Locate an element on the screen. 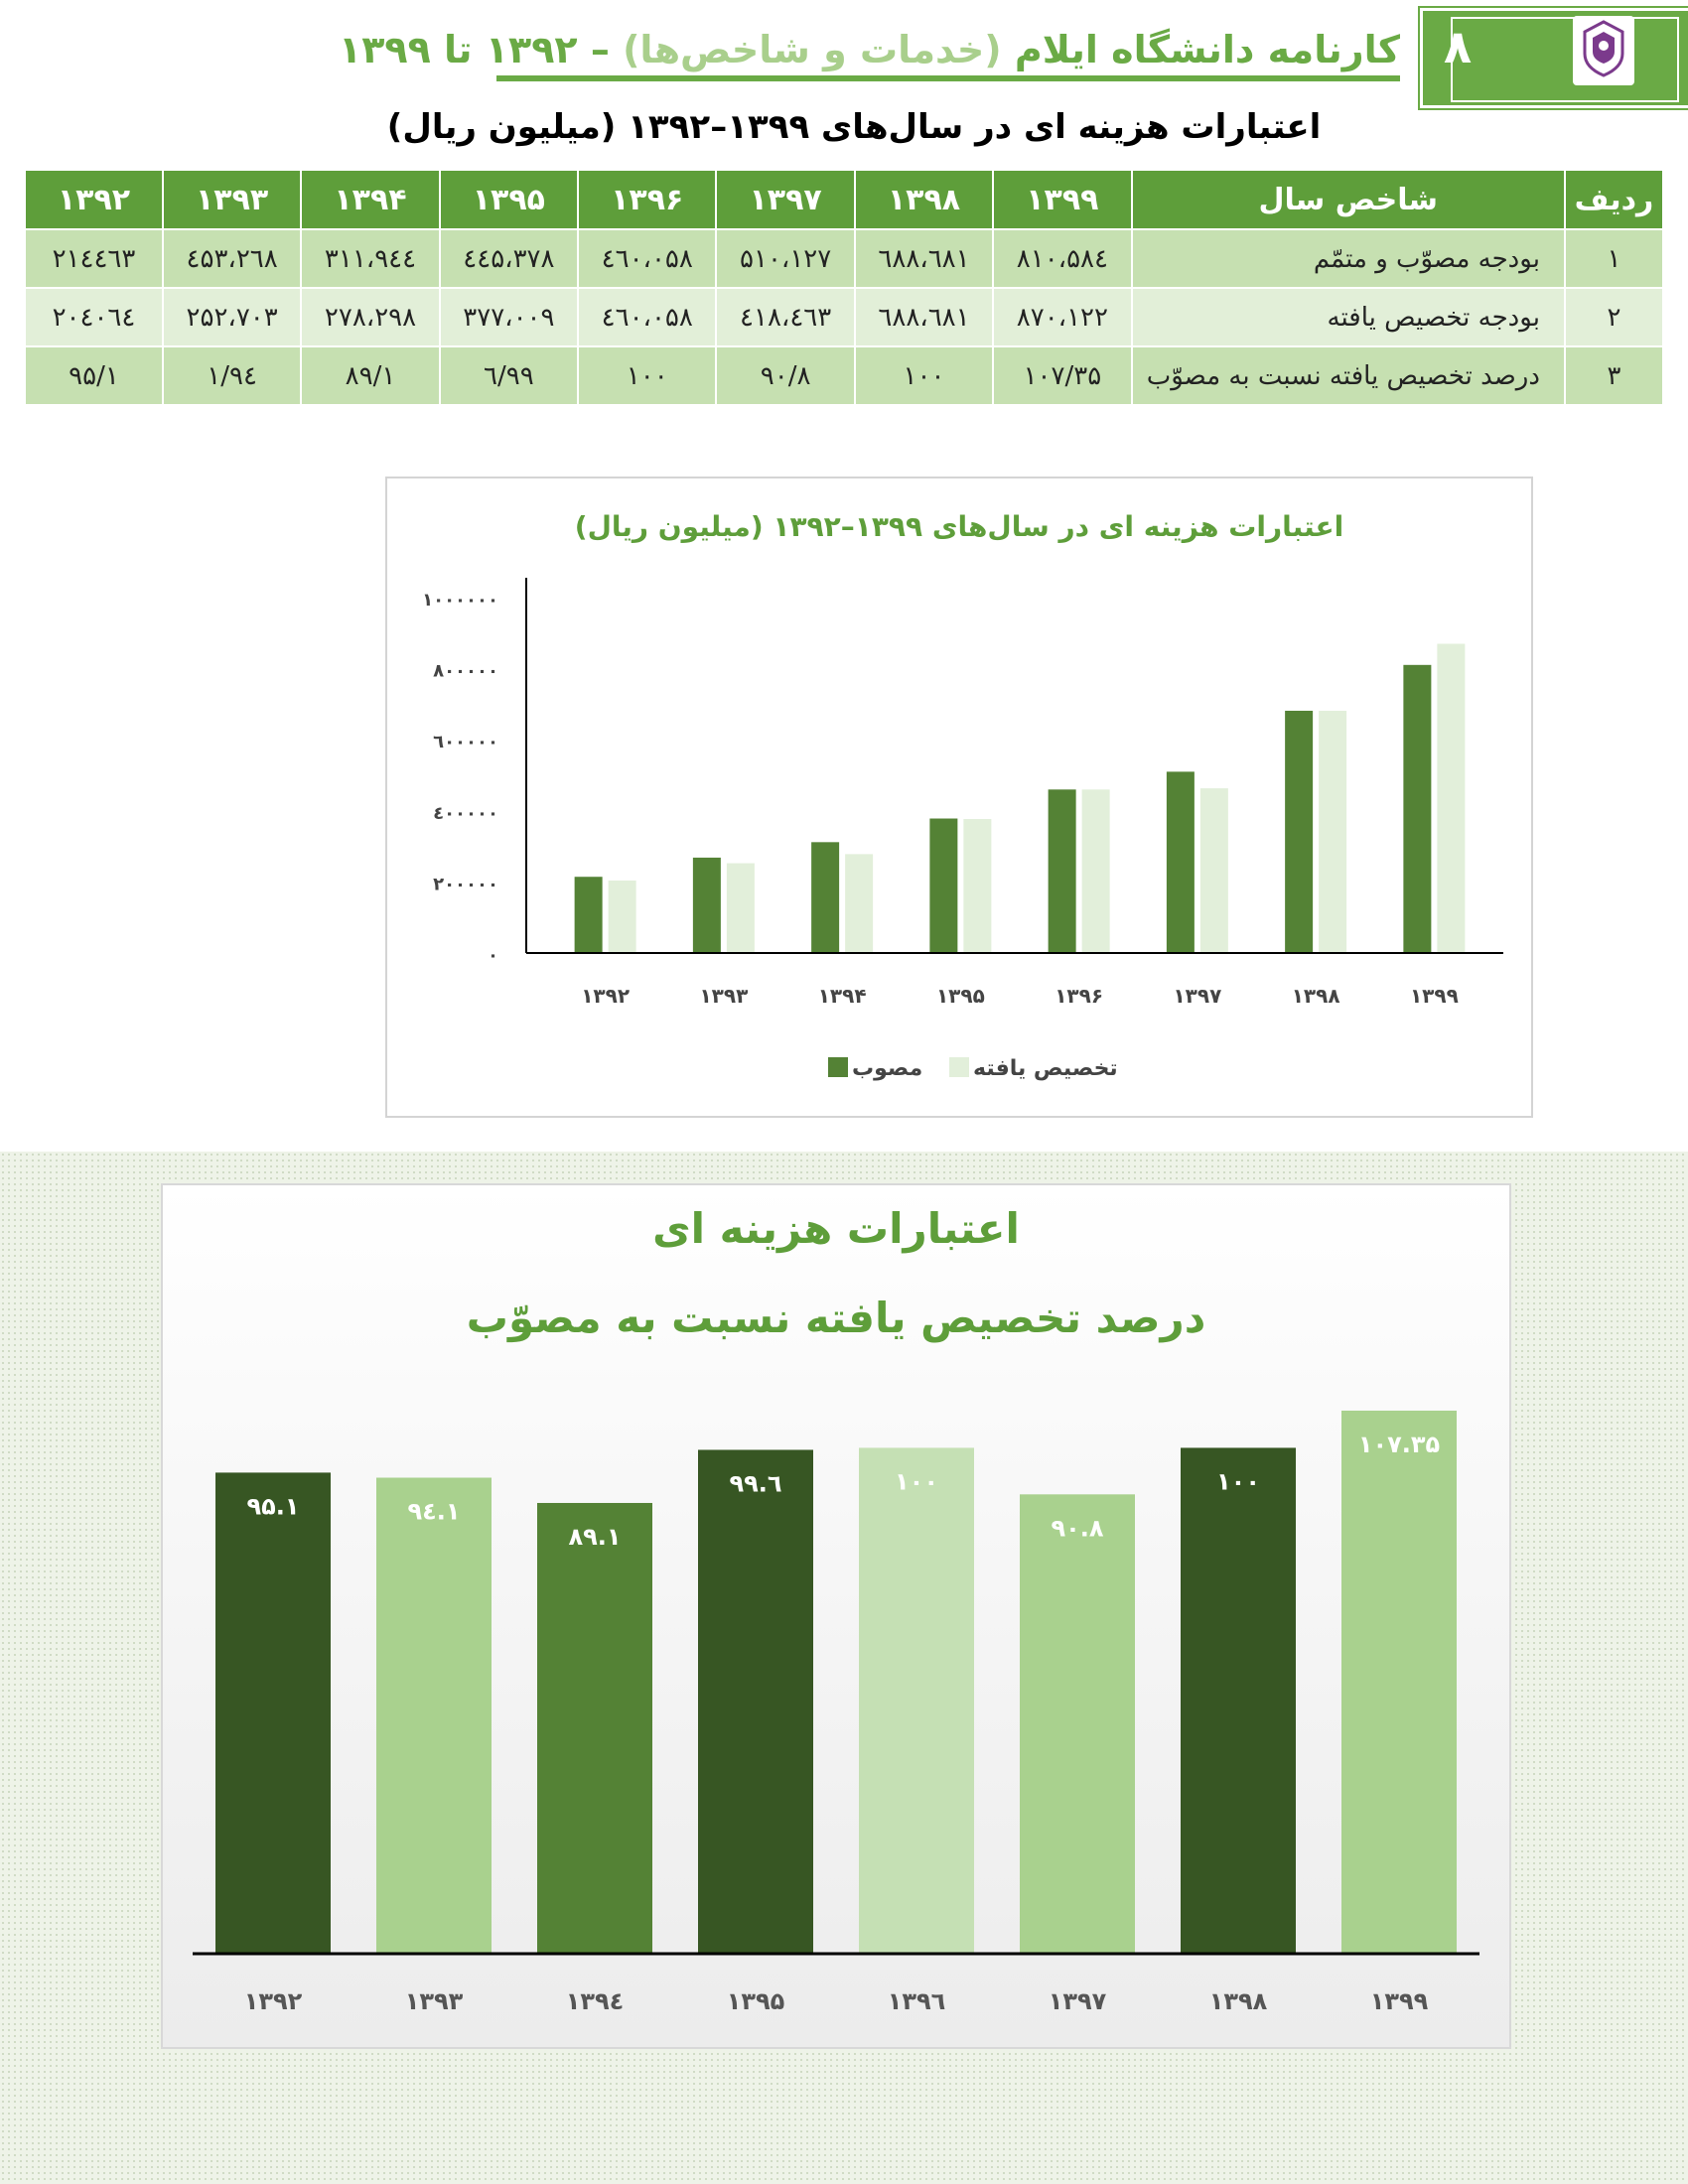 The image size is (1688, 2184). y-tick-label: ۸۰۰۰۰۰ is located at coordinates (465, 671).